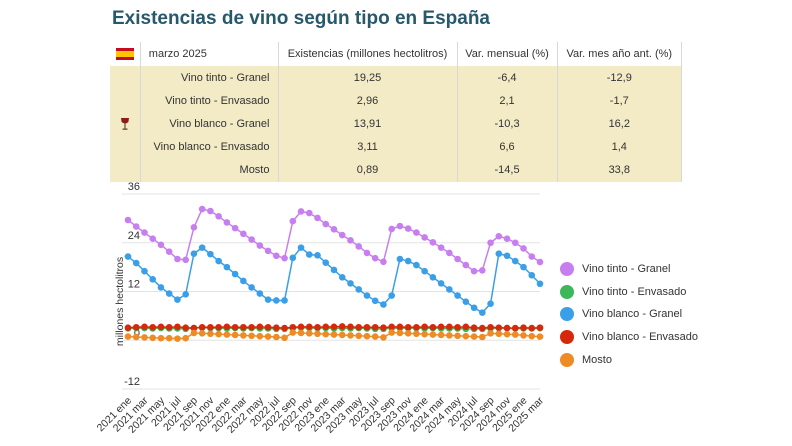  Describe the element at coordinates (507, 147) in the screenshot. I see `row-monthly: 6,6` at that location.